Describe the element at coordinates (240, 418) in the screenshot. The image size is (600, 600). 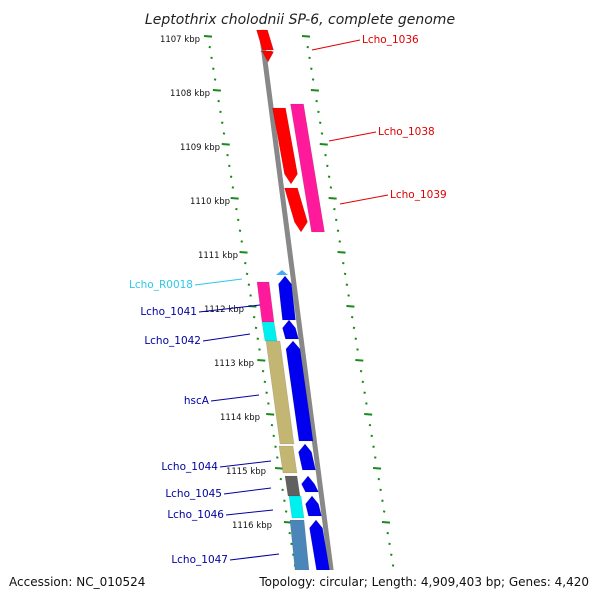
I see `kbp-label: 1114 kbp` at that location.